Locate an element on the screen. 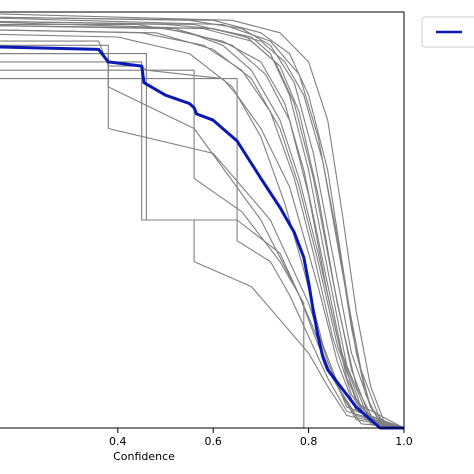 The image size is (474, 474). x-axis-title: Confidence is located at coordinates (144, 456).